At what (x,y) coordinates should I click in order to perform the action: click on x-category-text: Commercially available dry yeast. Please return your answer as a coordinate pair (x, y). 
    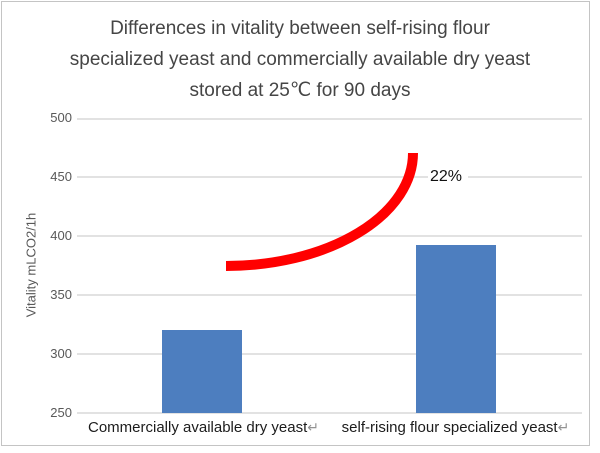
    Looking at the image, I should click on (198, 427).